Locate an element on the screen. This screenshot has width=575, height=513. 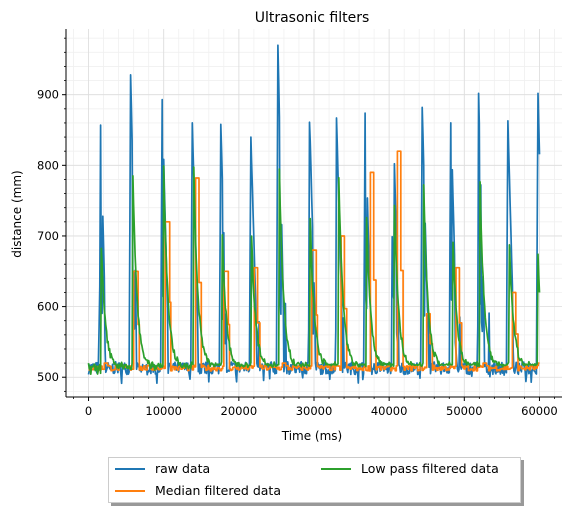
legend-item-median: Median filtered data is located at coordinates (198, 490).